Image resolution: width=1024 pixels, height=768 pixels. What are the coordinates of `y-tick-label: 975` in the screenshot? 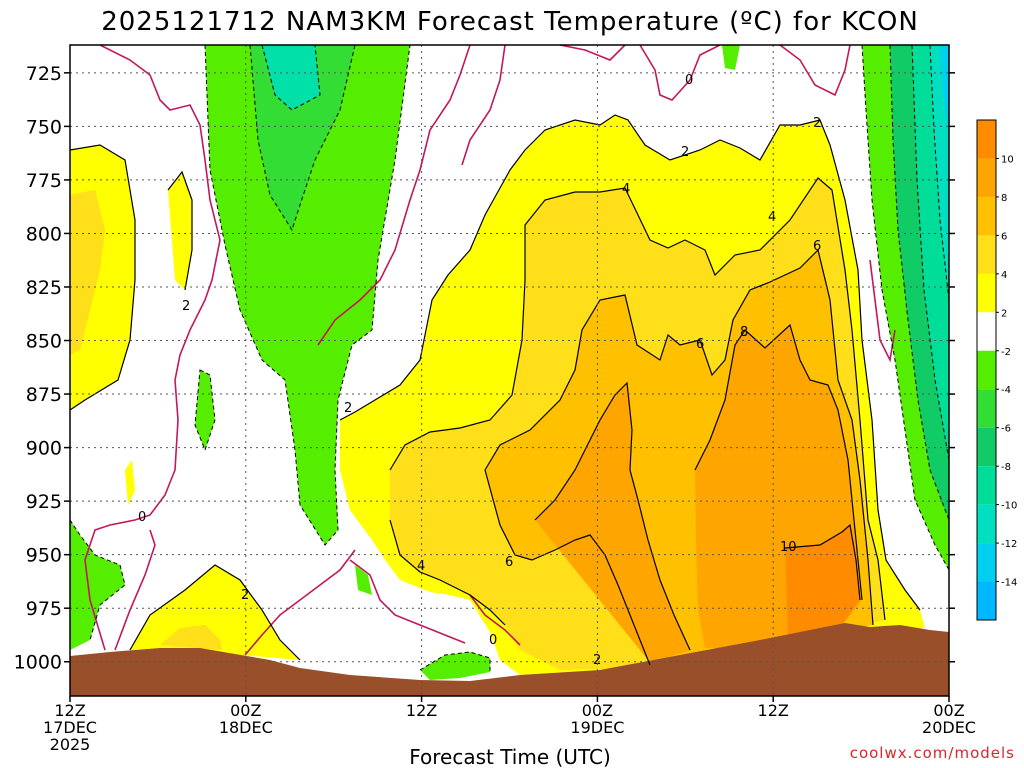 It's located at (44, 609).